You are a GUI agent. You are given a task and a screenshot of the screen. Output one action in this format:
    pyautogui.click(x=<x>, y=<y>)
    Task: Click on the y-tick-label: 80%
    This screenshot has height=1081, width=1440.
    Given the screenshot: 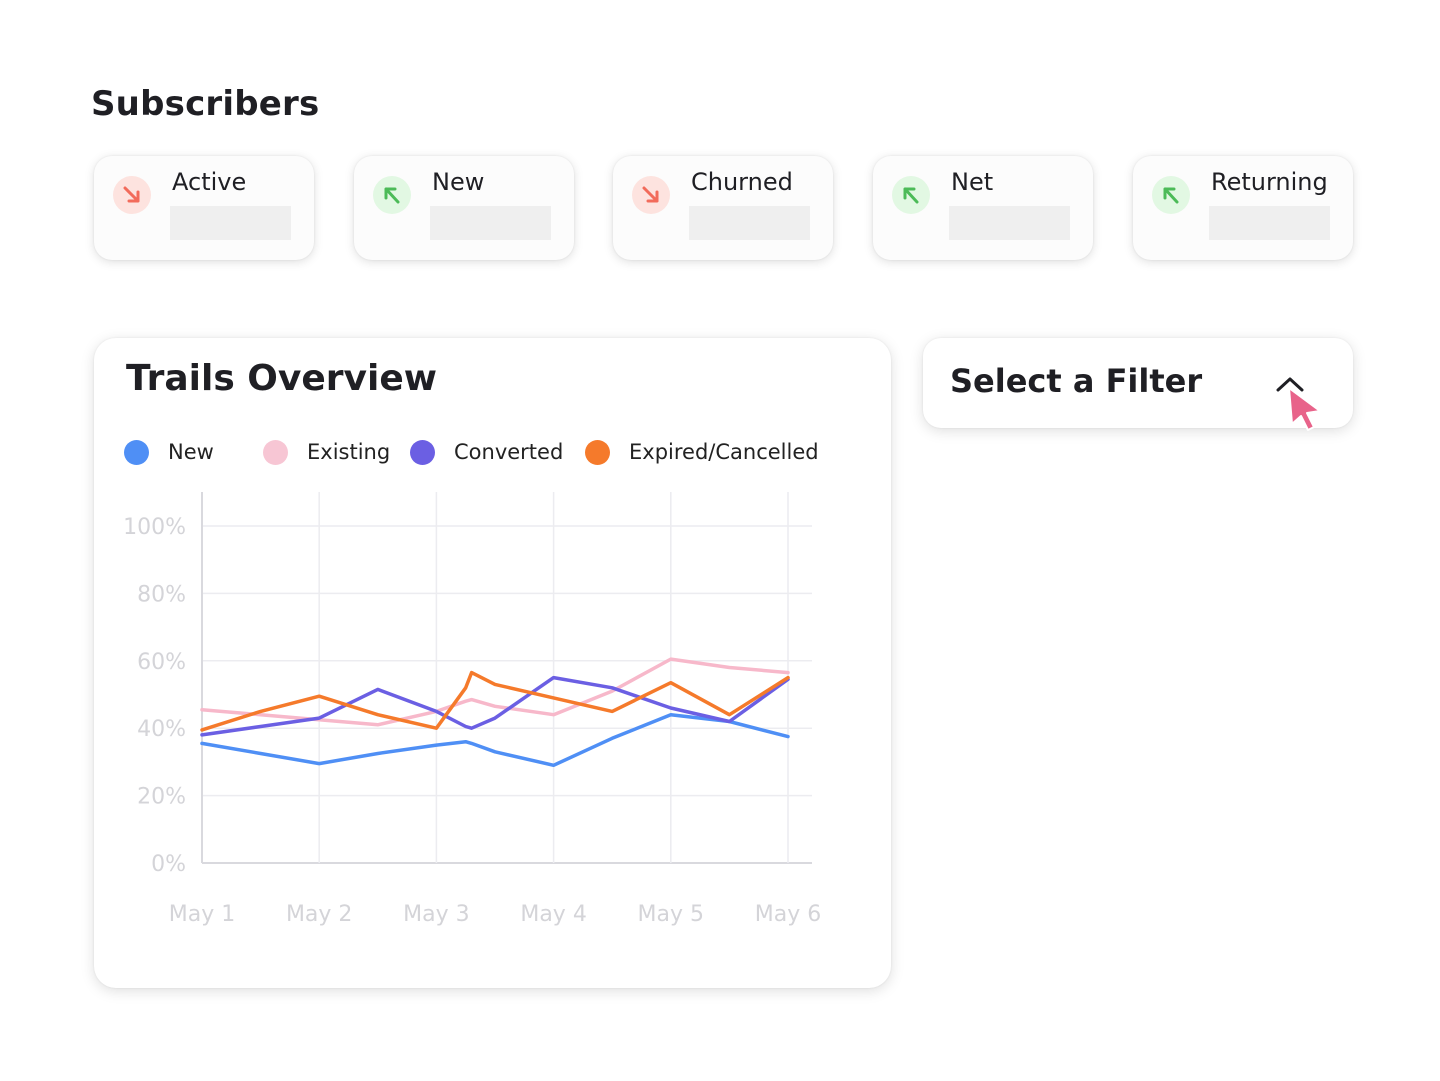 What is the action you would take?
    pyautogui.click(x=161, y=594)
    